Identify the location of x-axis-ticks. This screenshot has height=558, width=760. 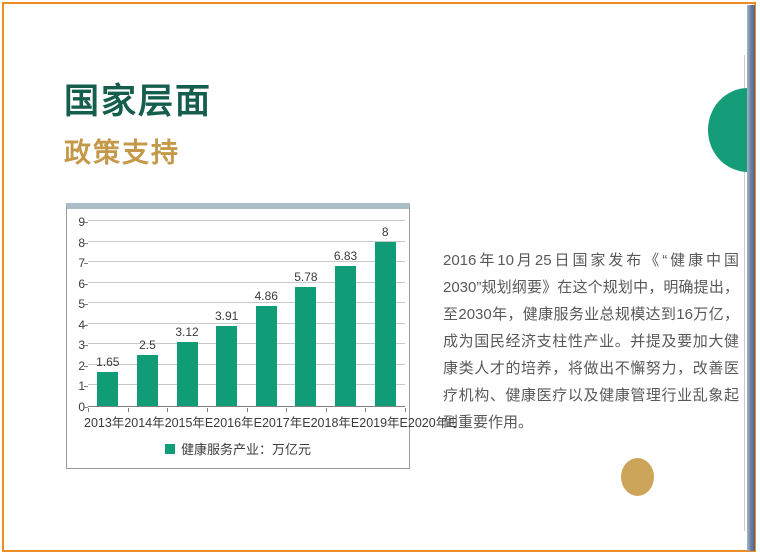
(247, 410).